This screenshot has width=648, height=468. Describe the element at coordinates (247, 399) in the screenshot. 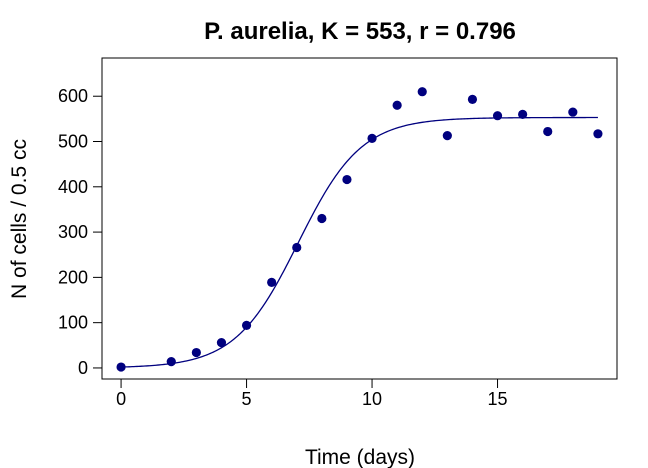

I see `x-tick-label: 5` at that location.